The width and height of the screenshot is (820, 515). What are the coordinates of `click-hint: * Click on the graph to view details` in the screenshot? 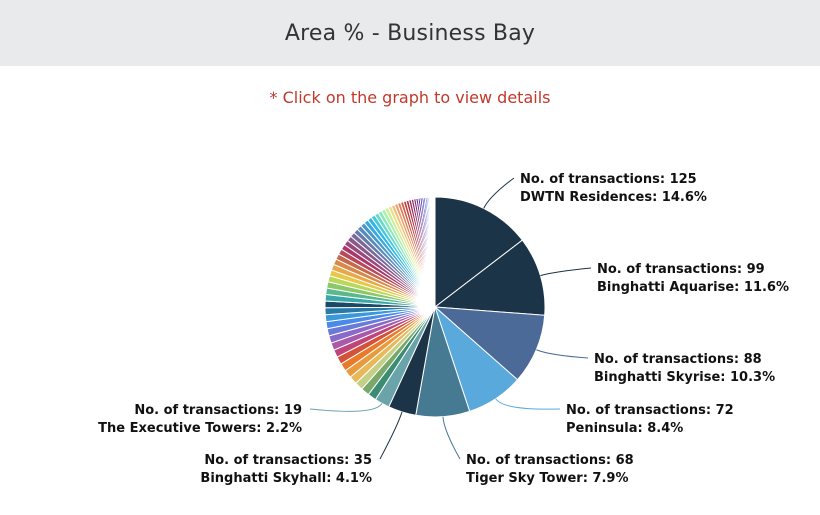 It's located at (410, 97).